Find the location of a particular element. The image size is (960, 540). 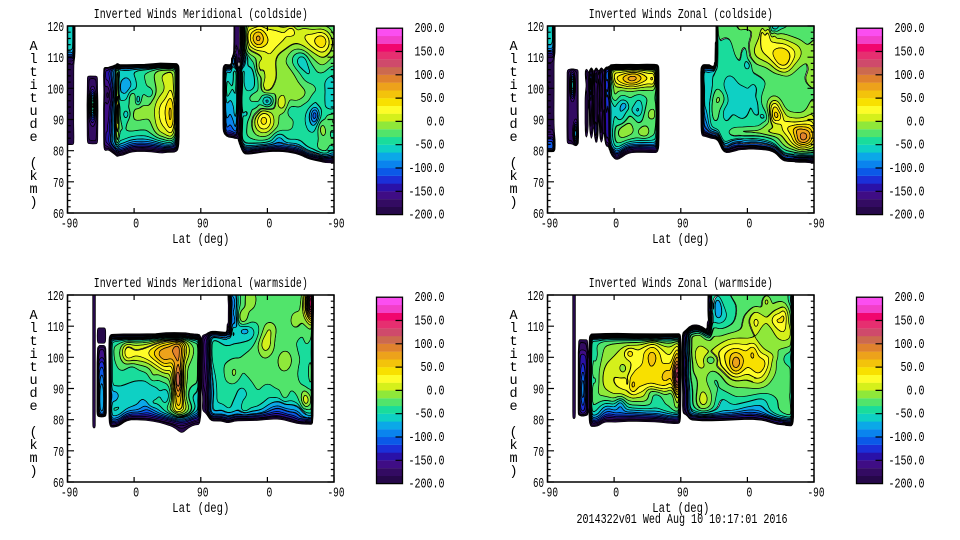

svg-text: k is located at coordinates (513, 177).